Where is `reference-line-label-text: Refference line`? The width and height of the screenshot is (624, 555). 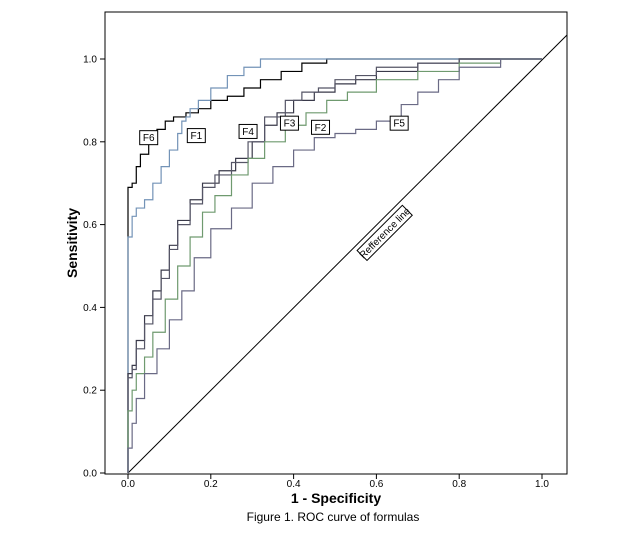
reference-line-label-text: Refference line is located at coordinates (386, 234).